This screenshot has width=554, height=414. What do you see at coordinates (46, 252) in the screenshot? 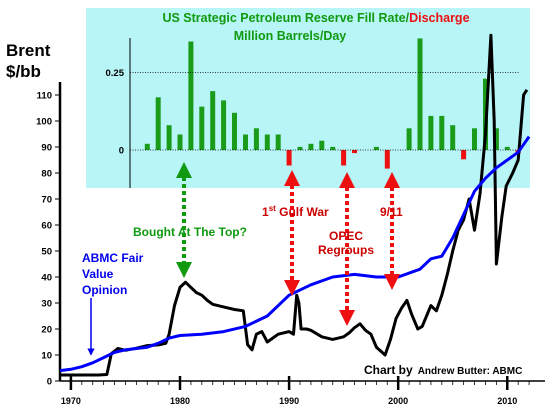
I see `y-tick-label: 50` at bounding box center [46, 252].